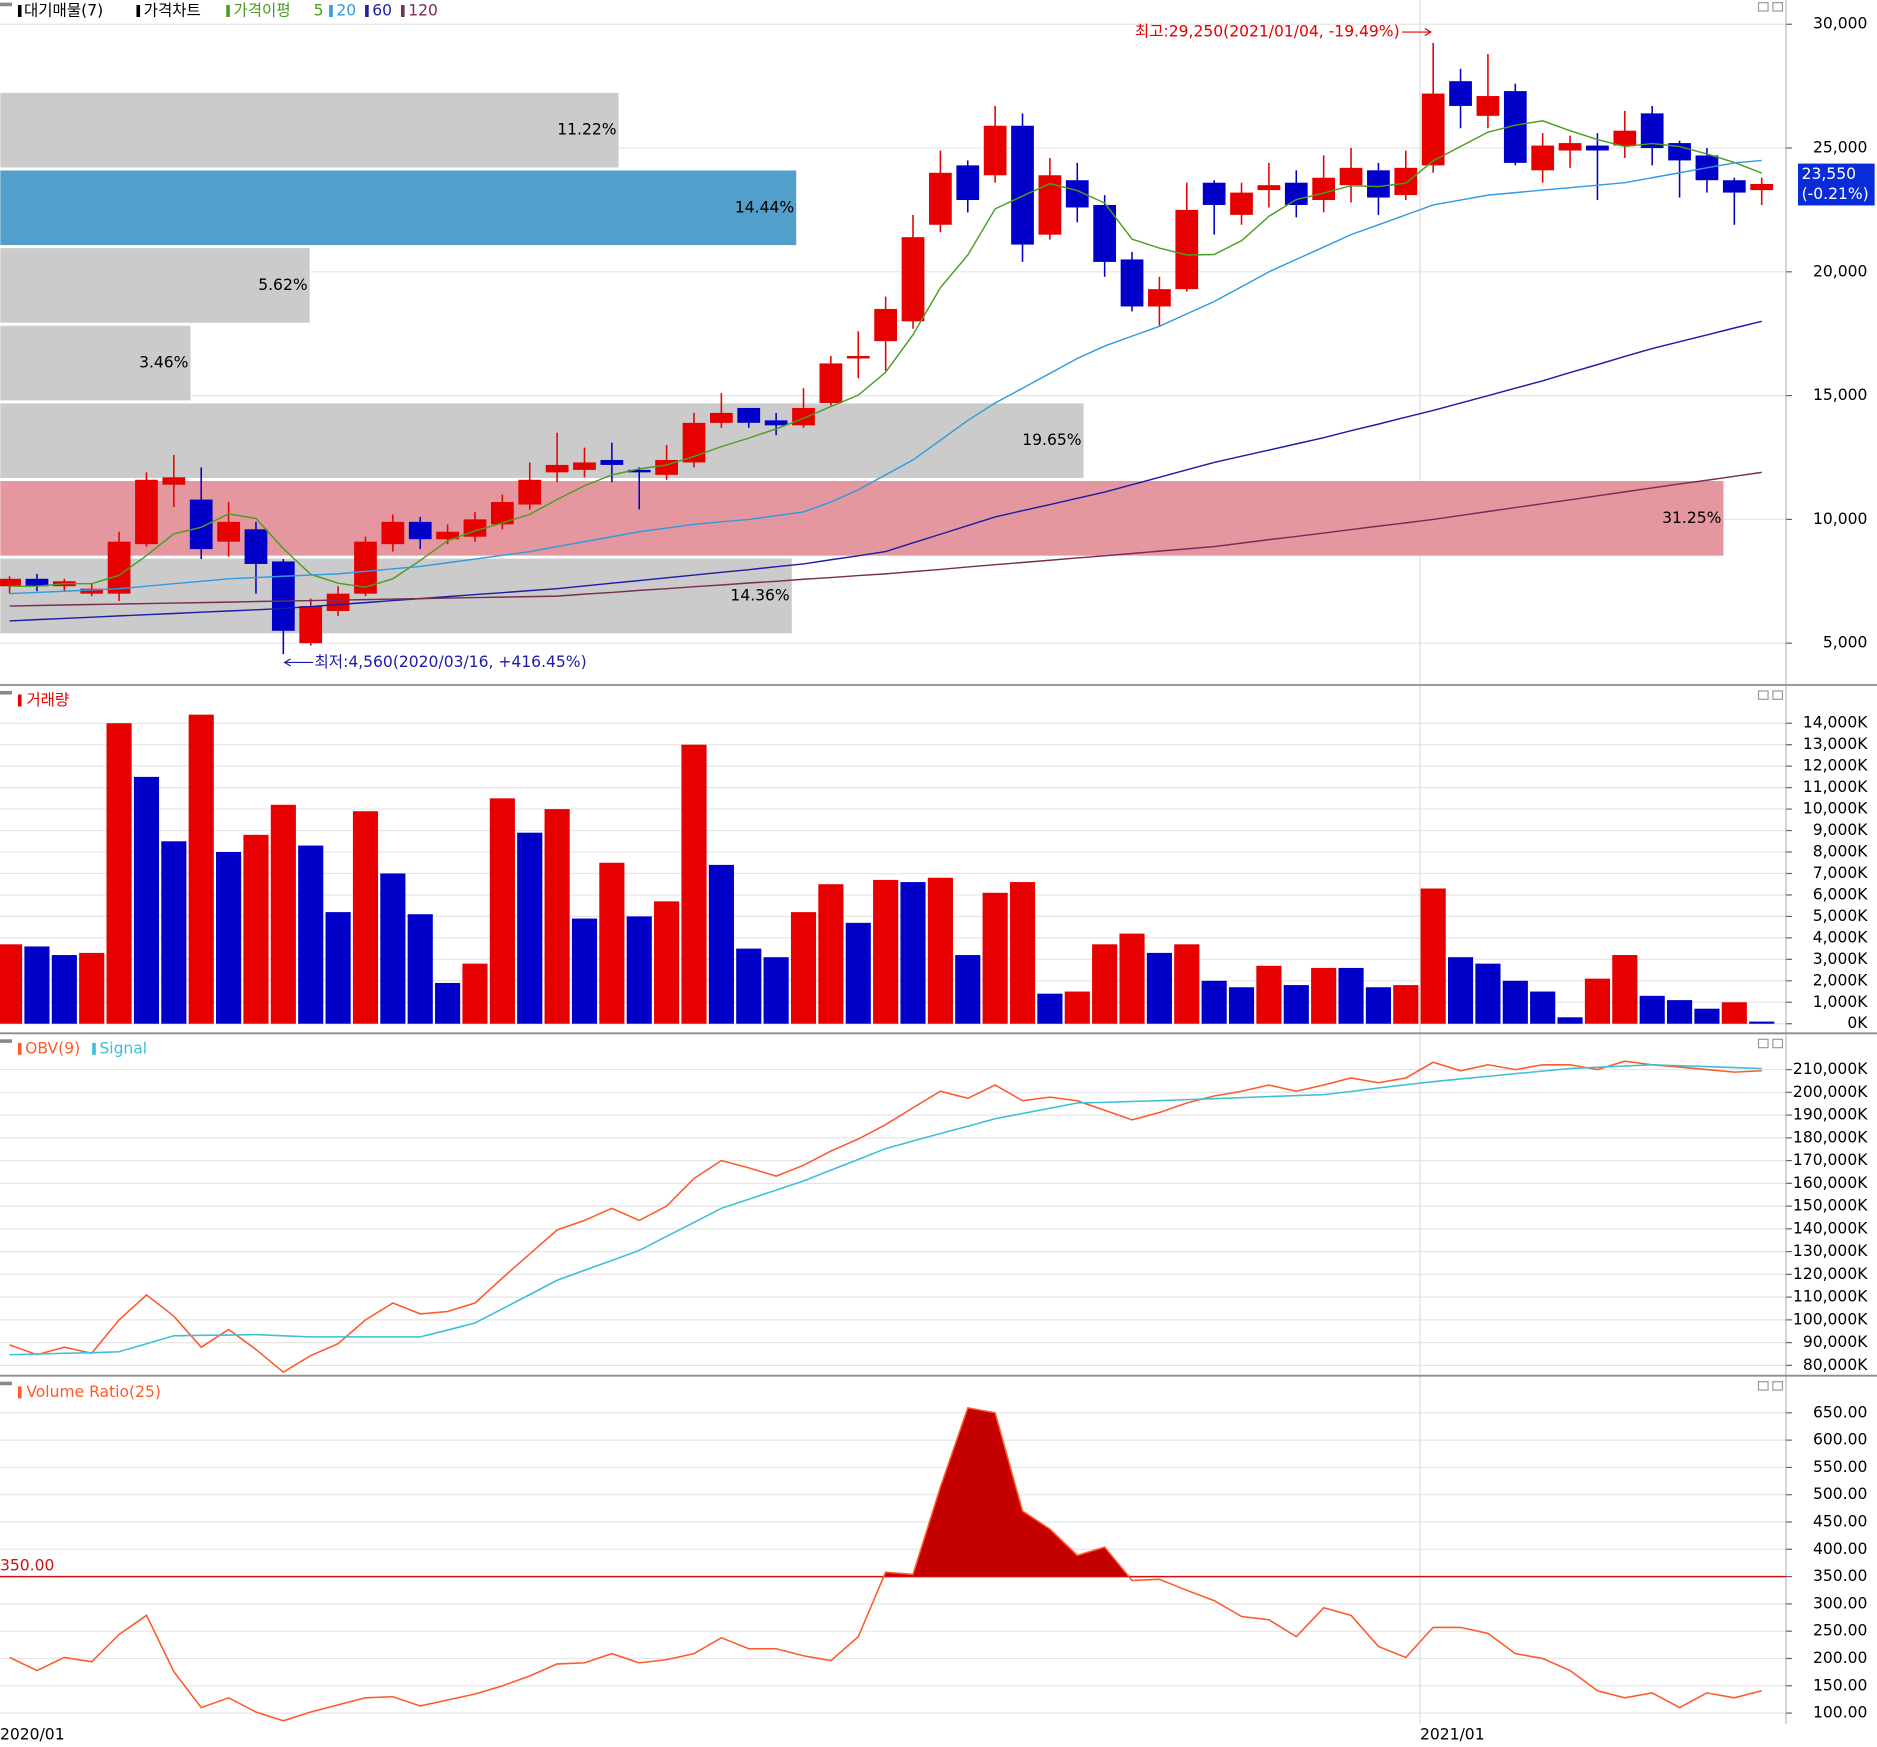 This screenshot has height=1747, width=1877. Describe the element at coordinates (163, 363) in the screenshot. I see `volume-profile-label: 3.46%` at that location.